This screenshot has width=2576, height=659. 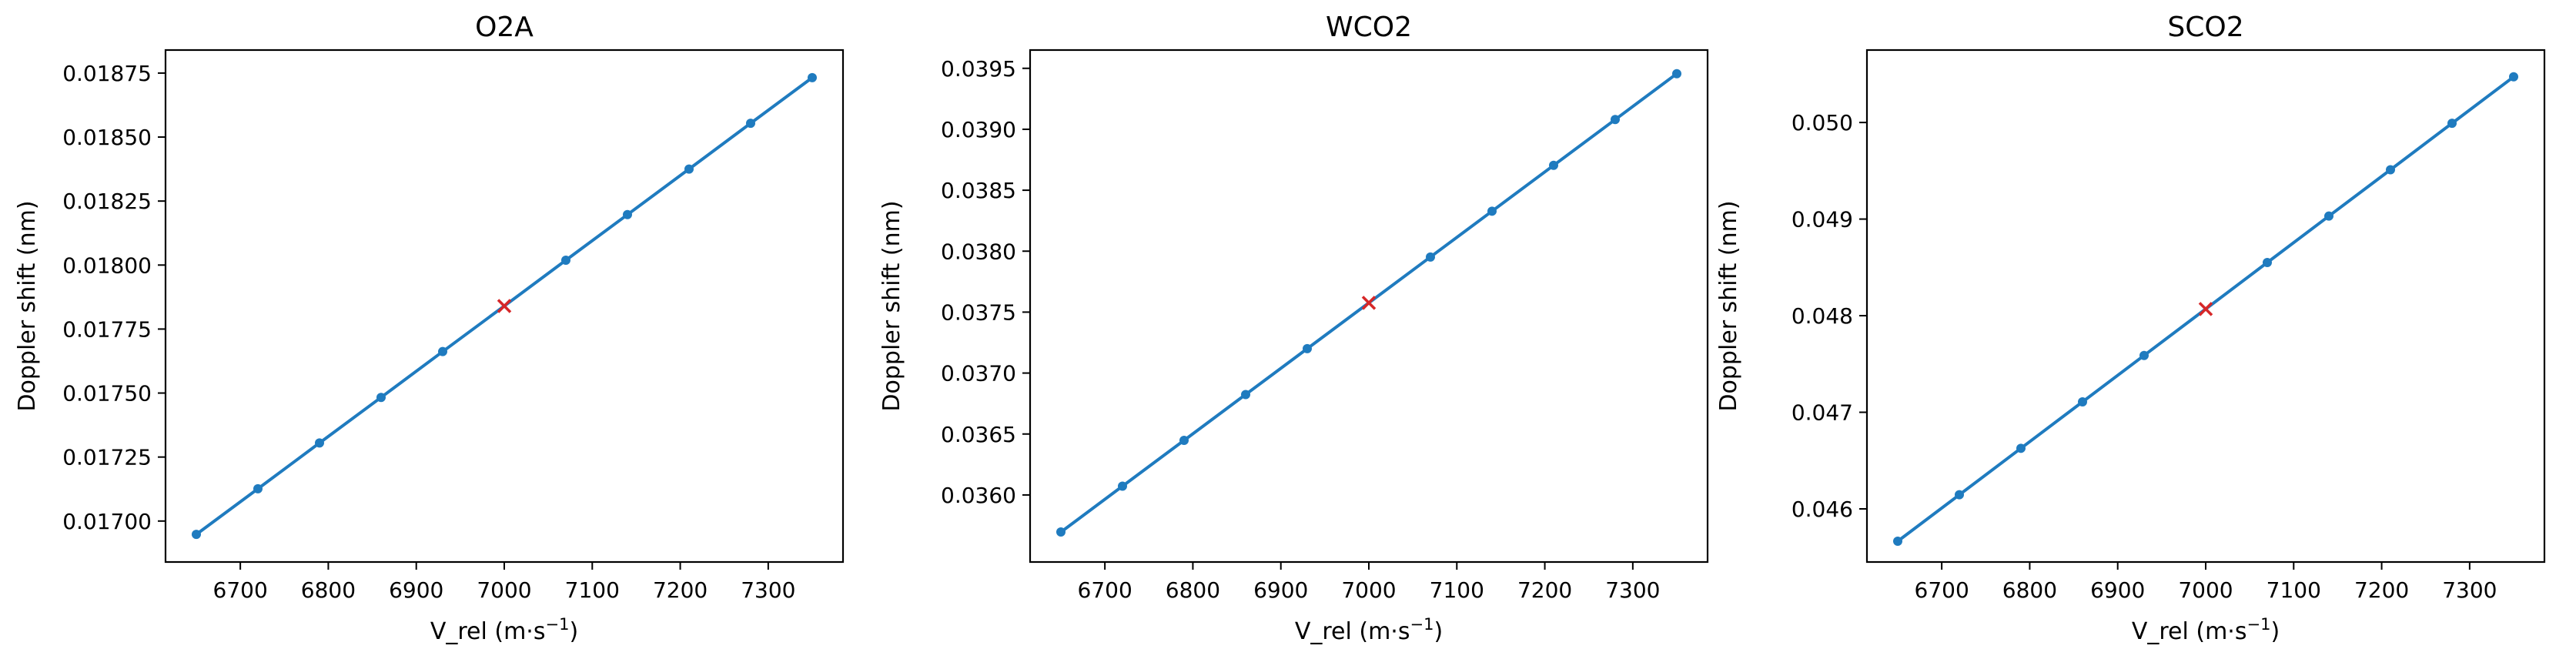 What do you see at coordinates (504, 27) in the screenshot?
I see `chart-title: O2A` at bounding box center [504, 27].